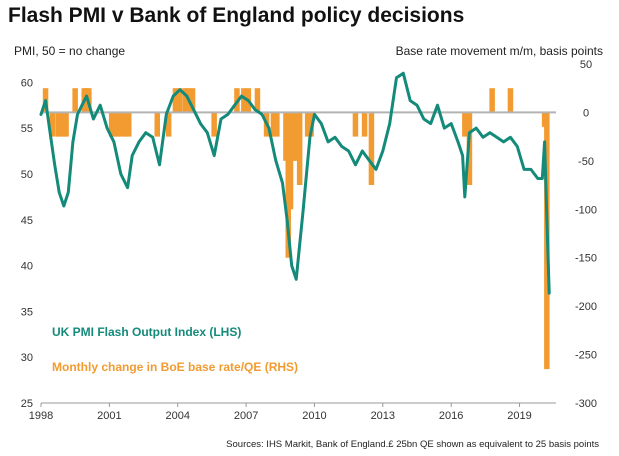 The image size is (619, 456). I want to click on right-tick-label: -100, so click(586, 210).